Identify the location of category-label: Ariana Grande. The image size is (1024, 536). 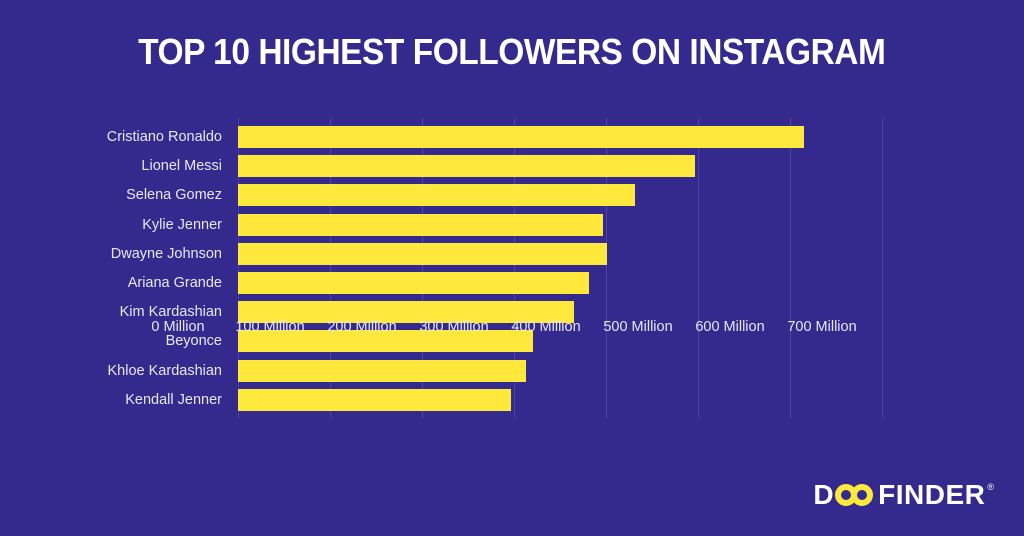
(174, 283).